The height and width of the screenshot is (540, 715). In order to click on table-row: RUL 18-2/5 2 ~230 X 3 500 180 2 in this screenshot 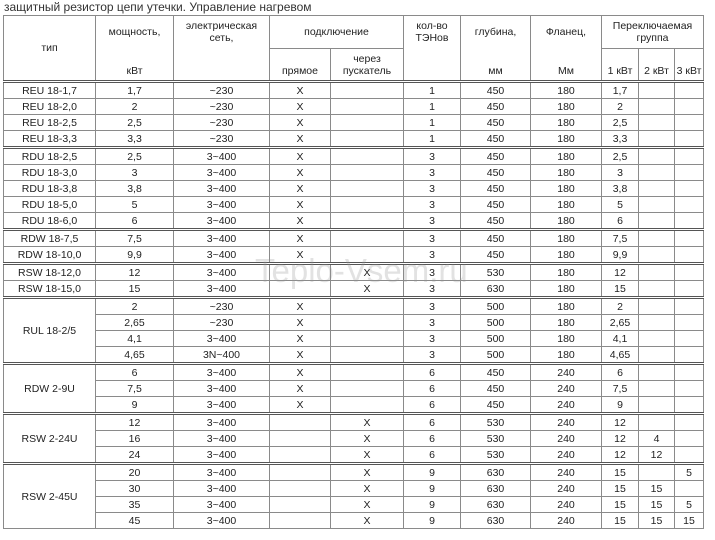, I will do `click(354, 330)`.